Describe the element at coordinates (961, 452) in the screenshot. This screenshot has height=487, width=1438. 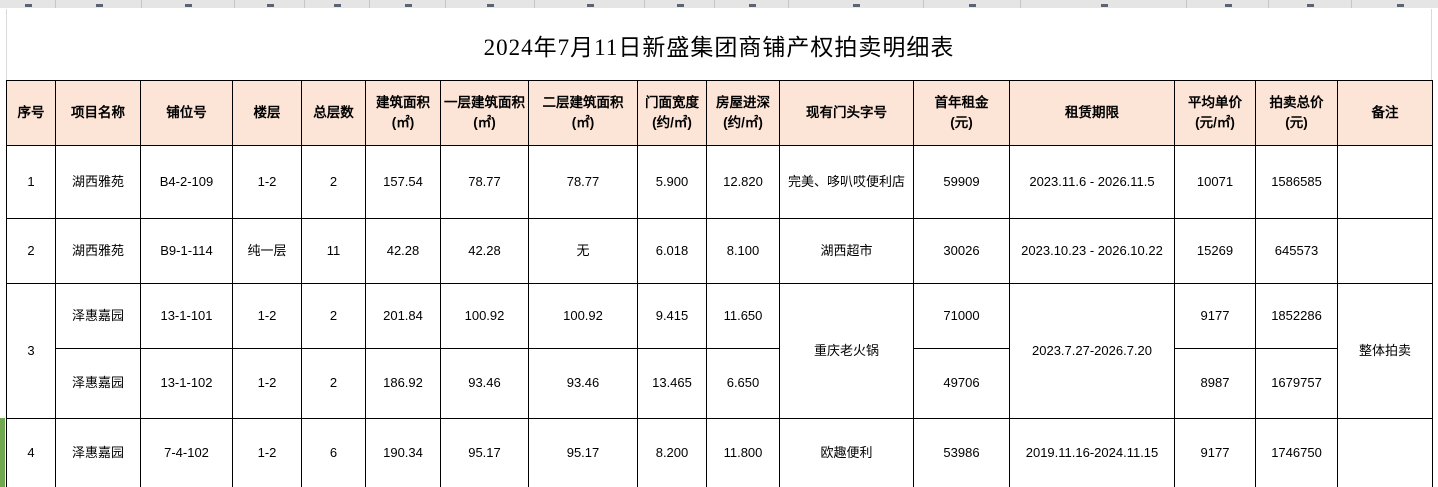
I see `cell-first-year-rent: 53986` at that location.